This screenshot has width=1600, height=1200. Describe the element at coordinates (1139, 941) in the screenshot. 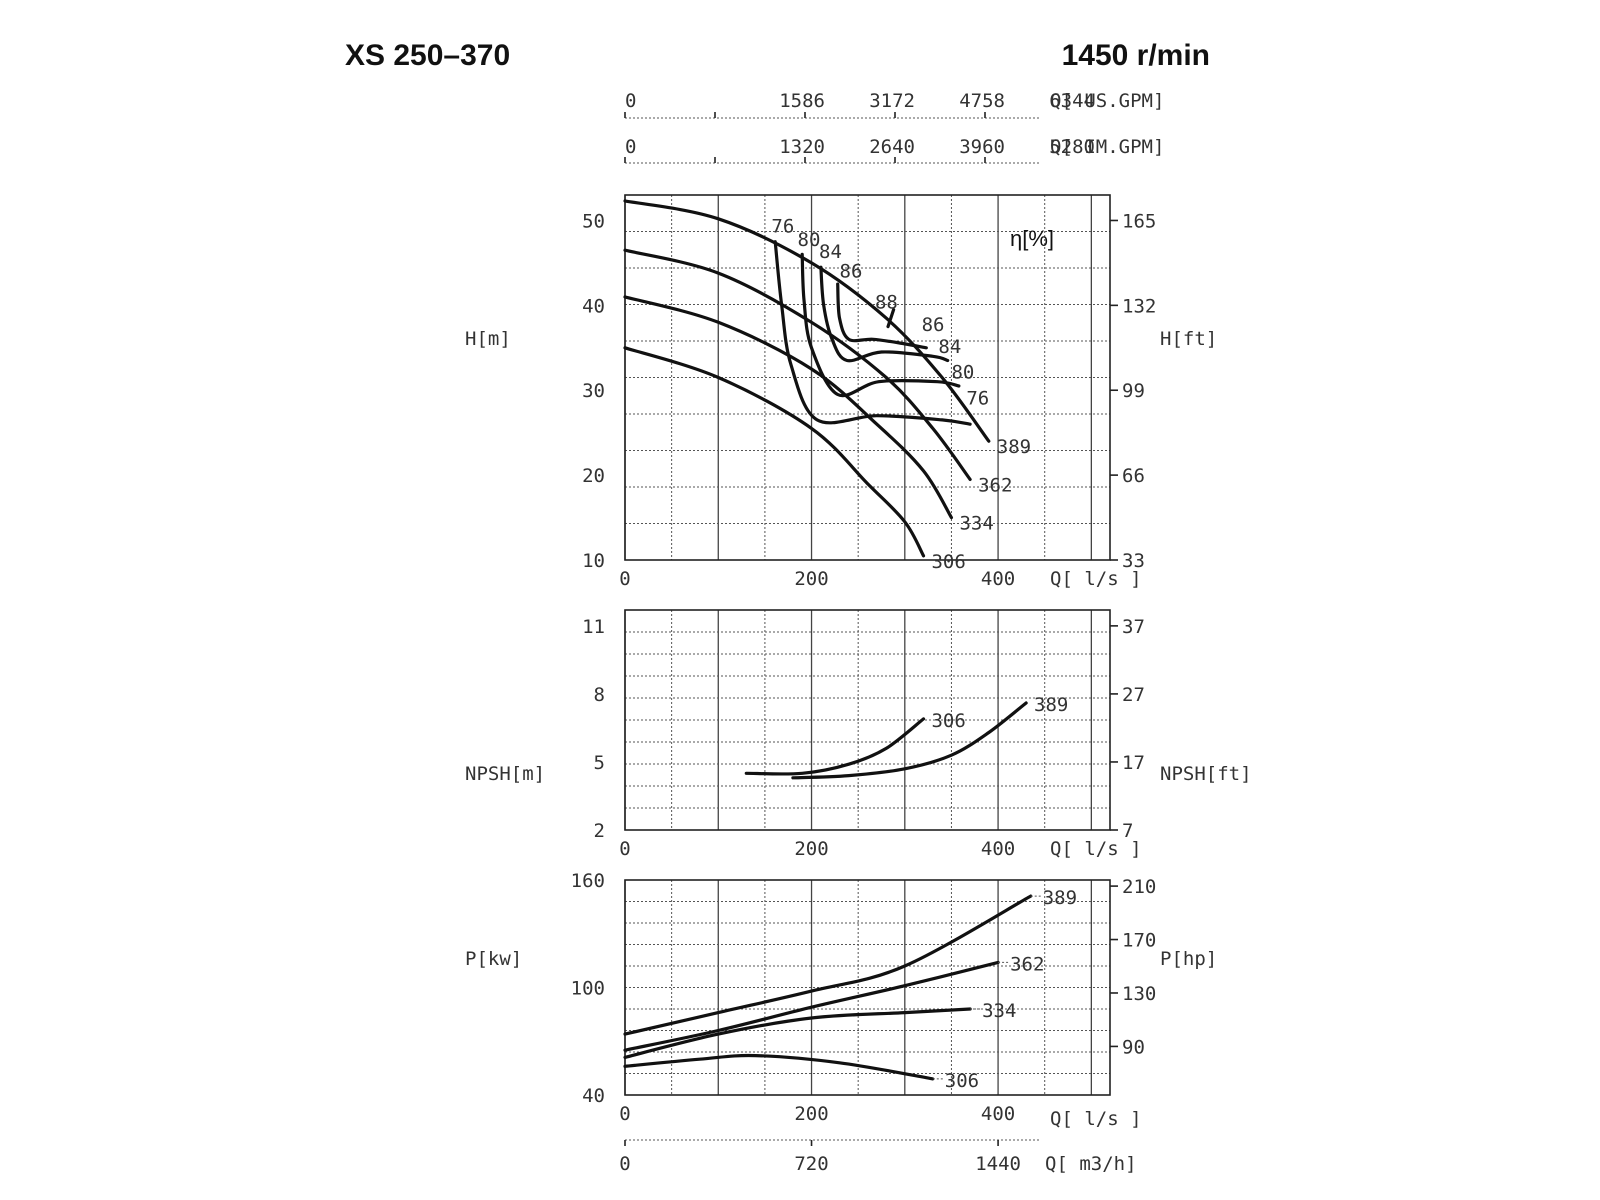

I see `power-ytick-right-label: 170` at that location.